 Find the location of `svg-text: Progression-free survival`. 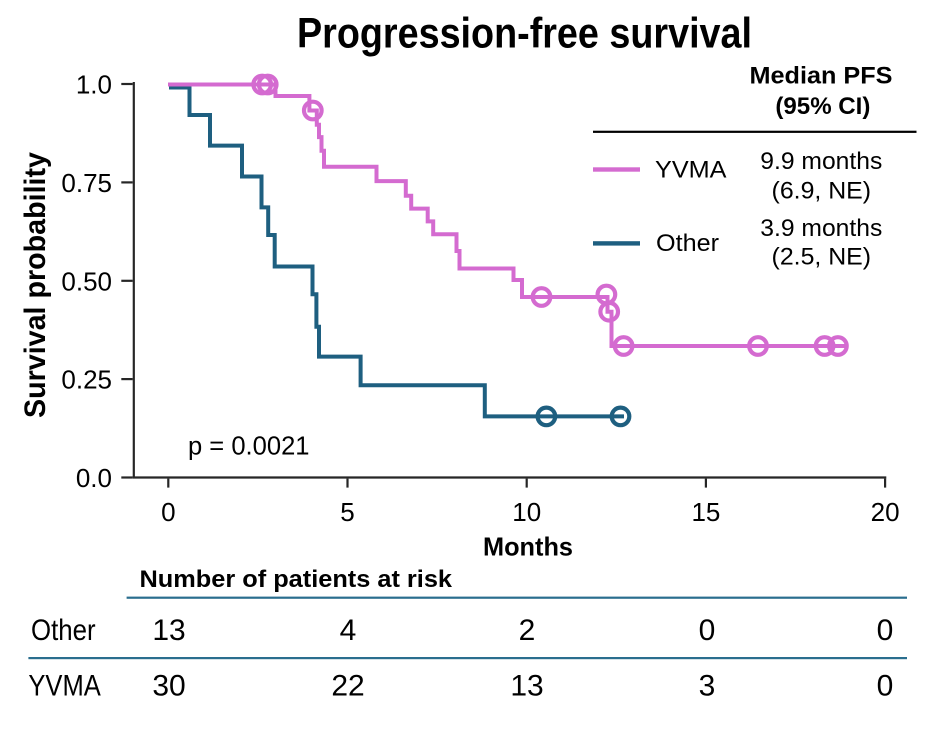

svg-text: Progression-free survival is located at coordinates (524, 33).